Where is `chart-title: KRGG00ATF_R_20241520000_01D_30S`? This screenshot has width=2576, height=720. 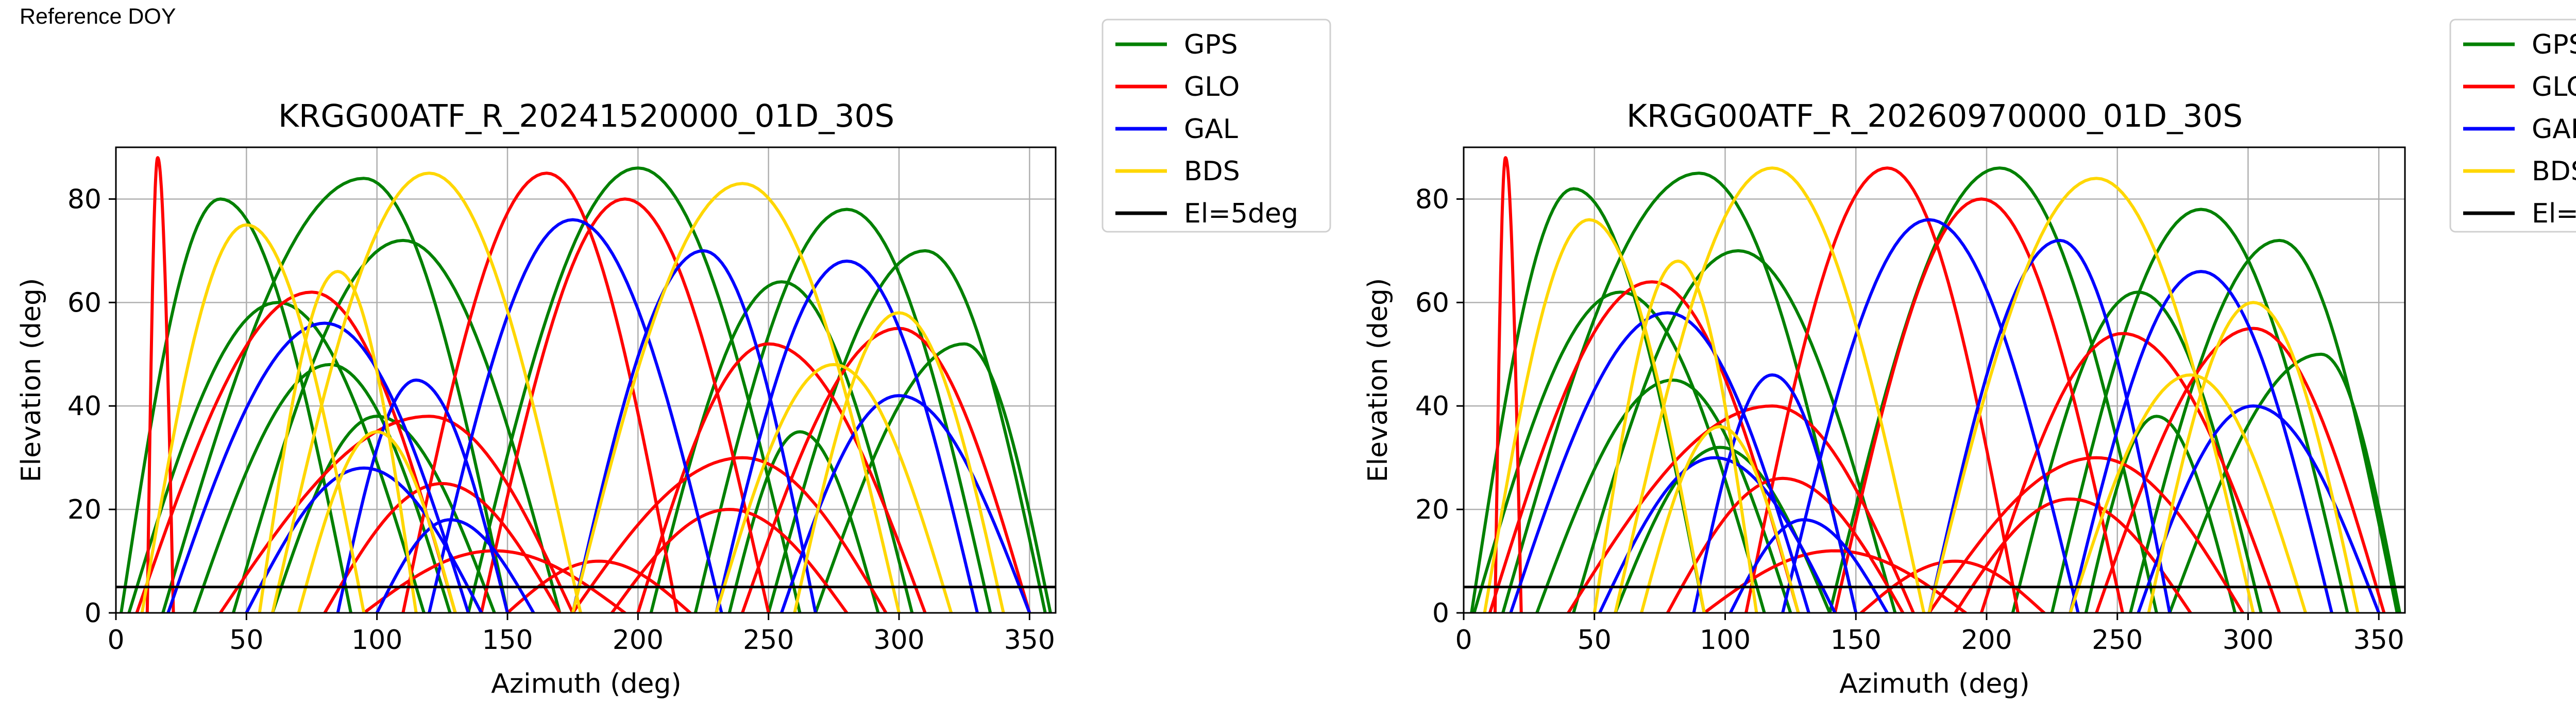 chart-title: KRGG00ATF_R_20241520000_01D_30S is located at coordinates (586, 116).